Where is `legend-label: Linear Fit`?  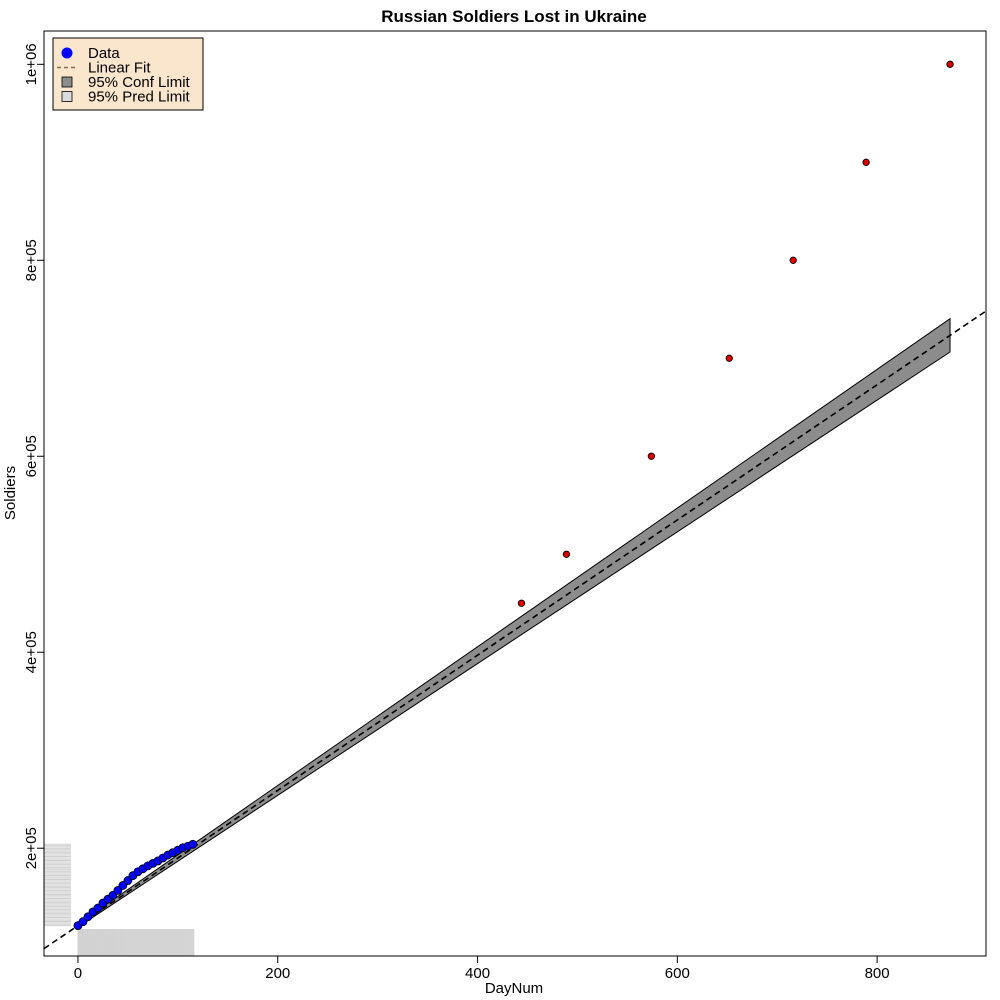
legend-label: Linear Fit is located at coordinates (119, 68).